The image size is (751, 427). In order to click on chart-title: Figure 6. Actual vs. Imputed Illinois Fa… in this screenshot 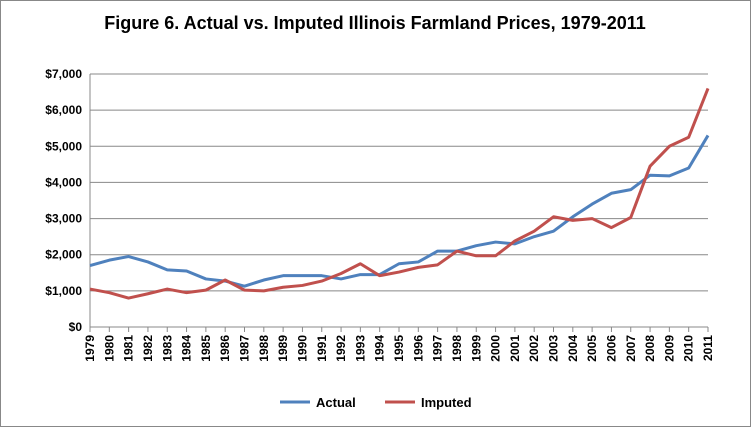, I will do `click(375, 23)`.